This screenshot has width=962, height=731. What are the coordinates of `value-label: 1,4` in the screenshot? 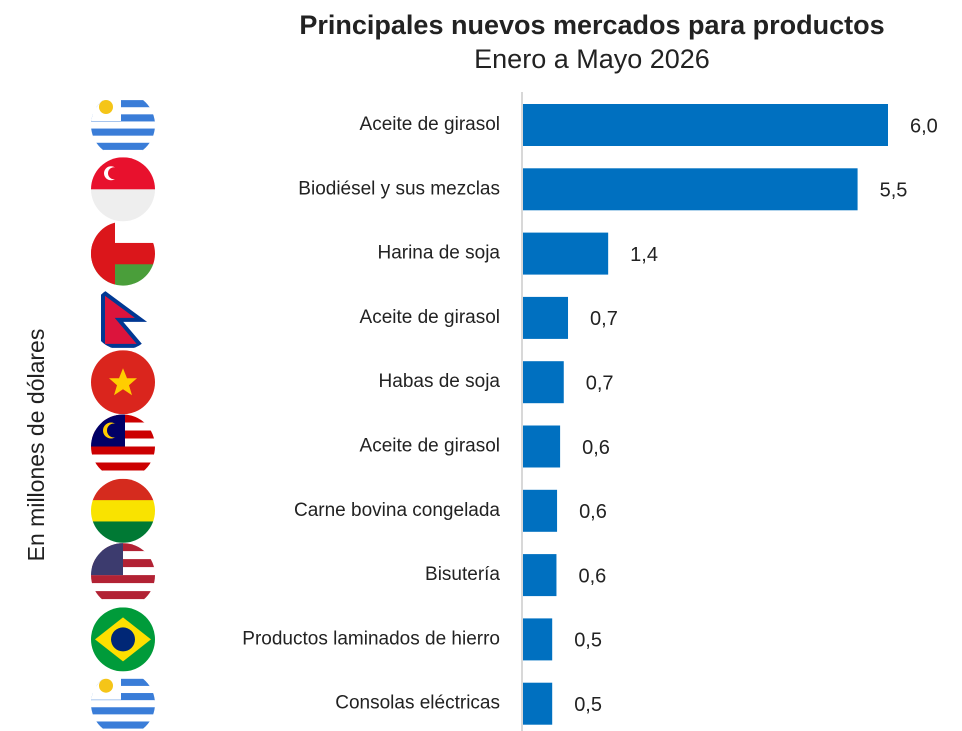 It's located at (644, 255).